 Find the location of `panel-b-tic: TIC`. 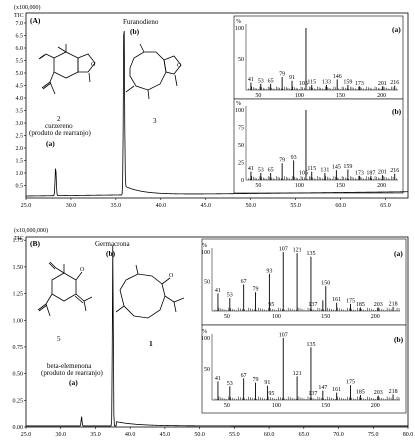

panel-b-tic: TIC is located at coordinates (19, 239).